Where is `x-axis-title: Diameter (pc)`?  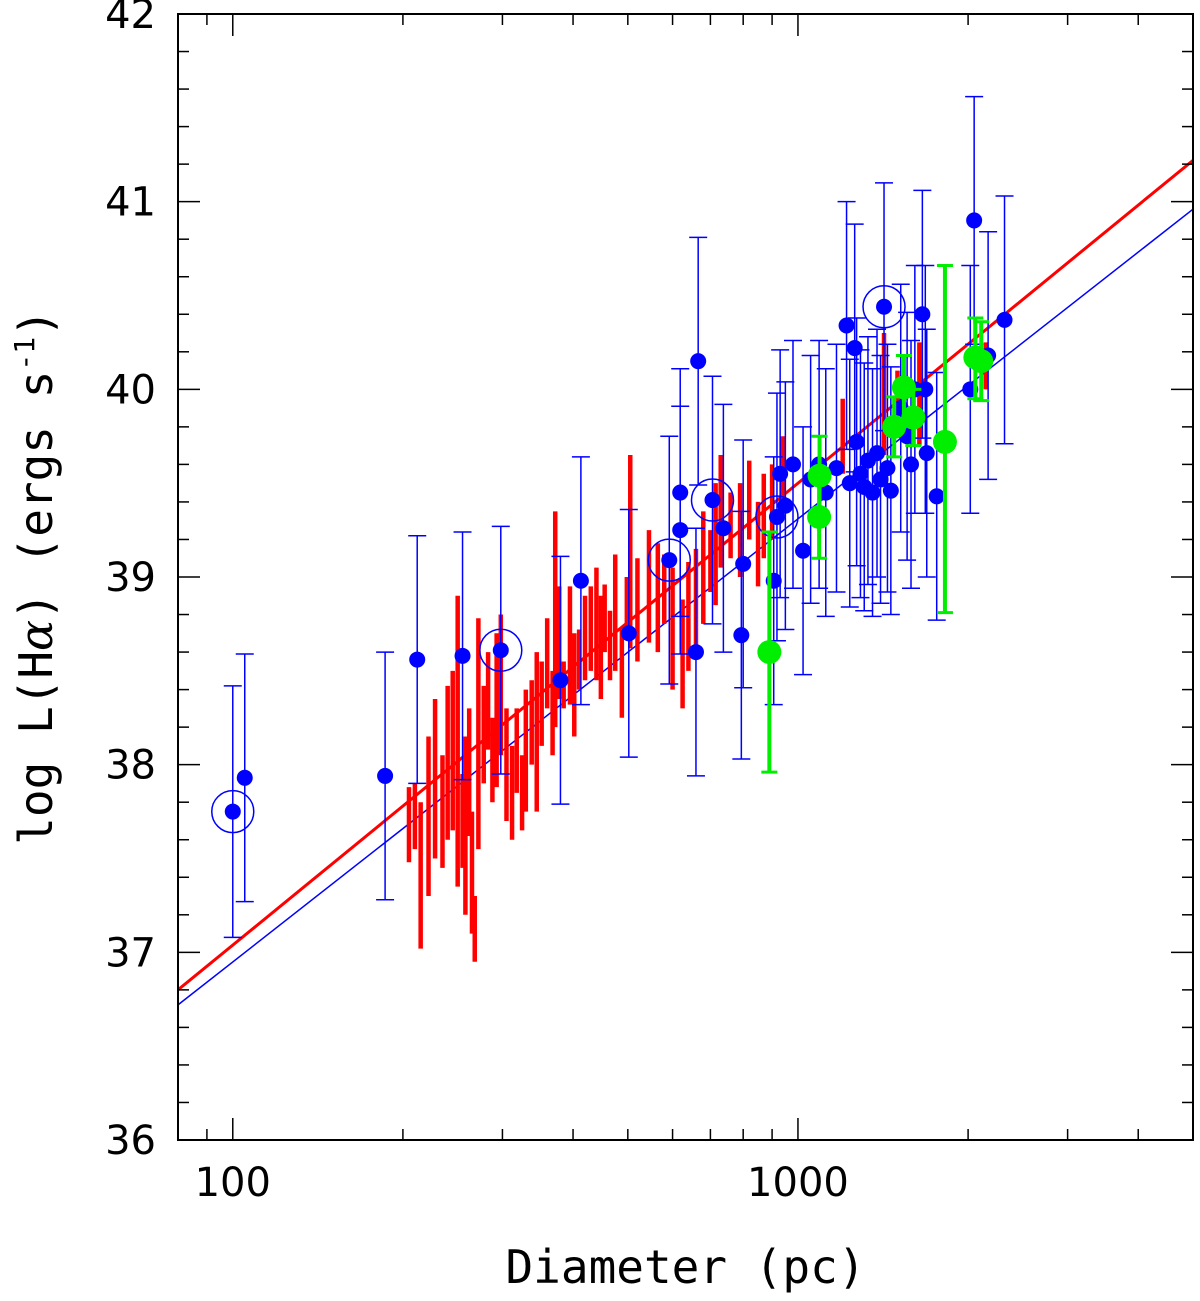
x-axis-title: Diameter (pc) is located at coordinates (685, 1267).